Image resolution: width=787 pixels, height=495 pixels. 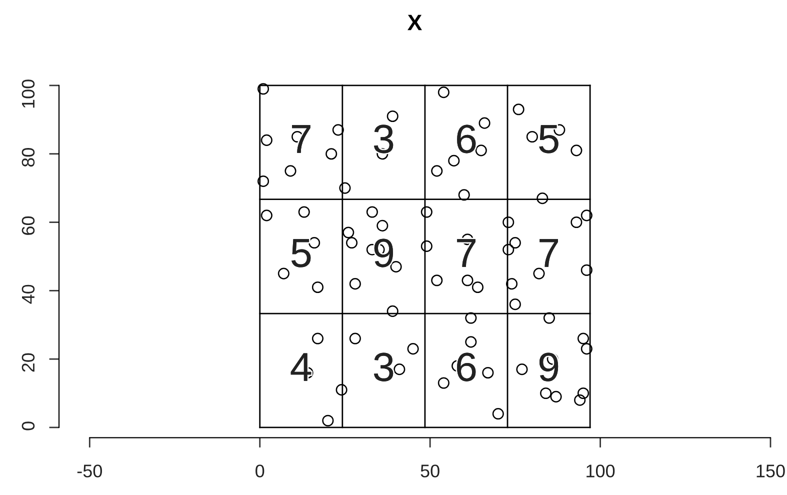 What do you see at coordinates (28, 225) in the screenshot?
I see `y-tick-label: 60` at bounding box center [28, 225].